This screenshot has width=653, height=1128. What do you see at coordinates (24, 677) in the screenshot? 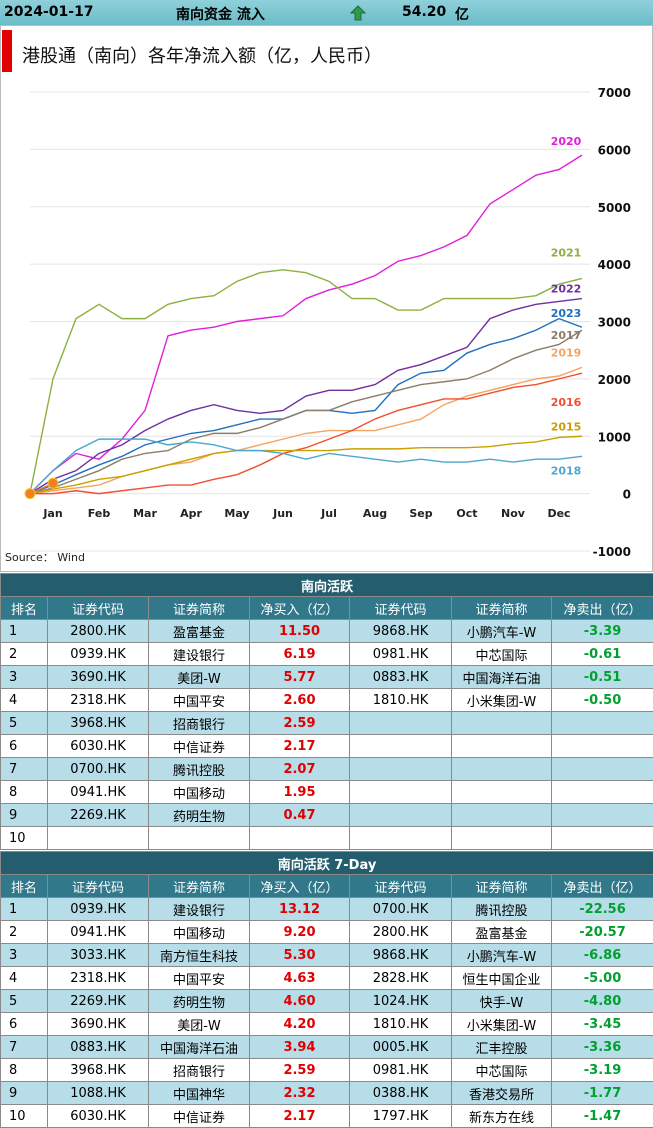
I see `cell: 3` at bounding box center [24, 677].